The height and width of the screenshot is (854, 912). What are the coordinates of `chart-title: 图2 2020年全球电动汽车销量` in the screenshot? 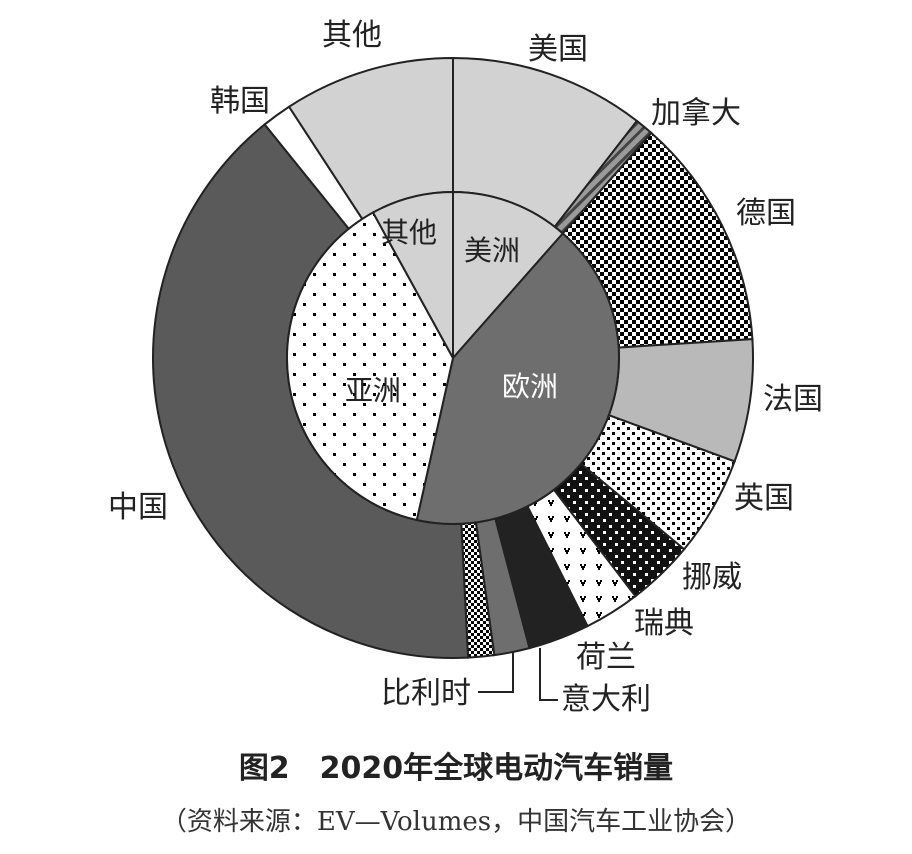 It's located at (456, 768).